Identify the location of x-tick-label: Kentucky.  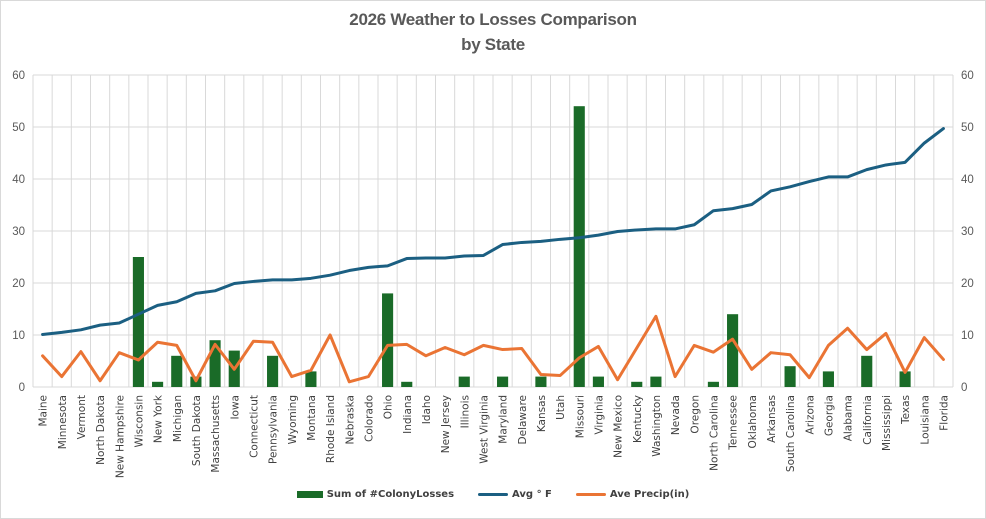
(638, 419).